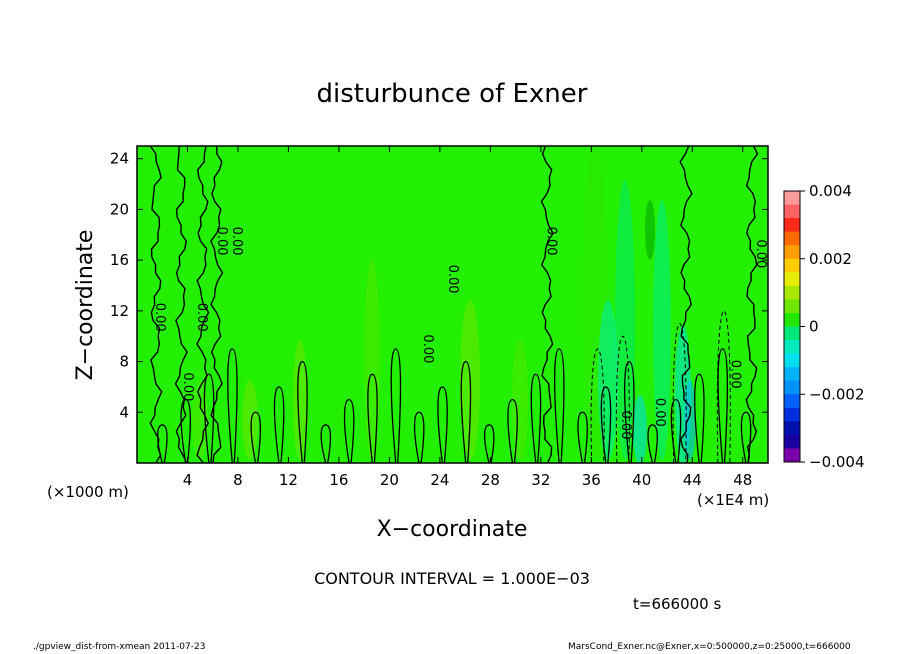  What do you see at coordinates (830, 191) in the screenshot?
I see `colorbar-tick-label: 0.004` at bounding box center [830, 191].